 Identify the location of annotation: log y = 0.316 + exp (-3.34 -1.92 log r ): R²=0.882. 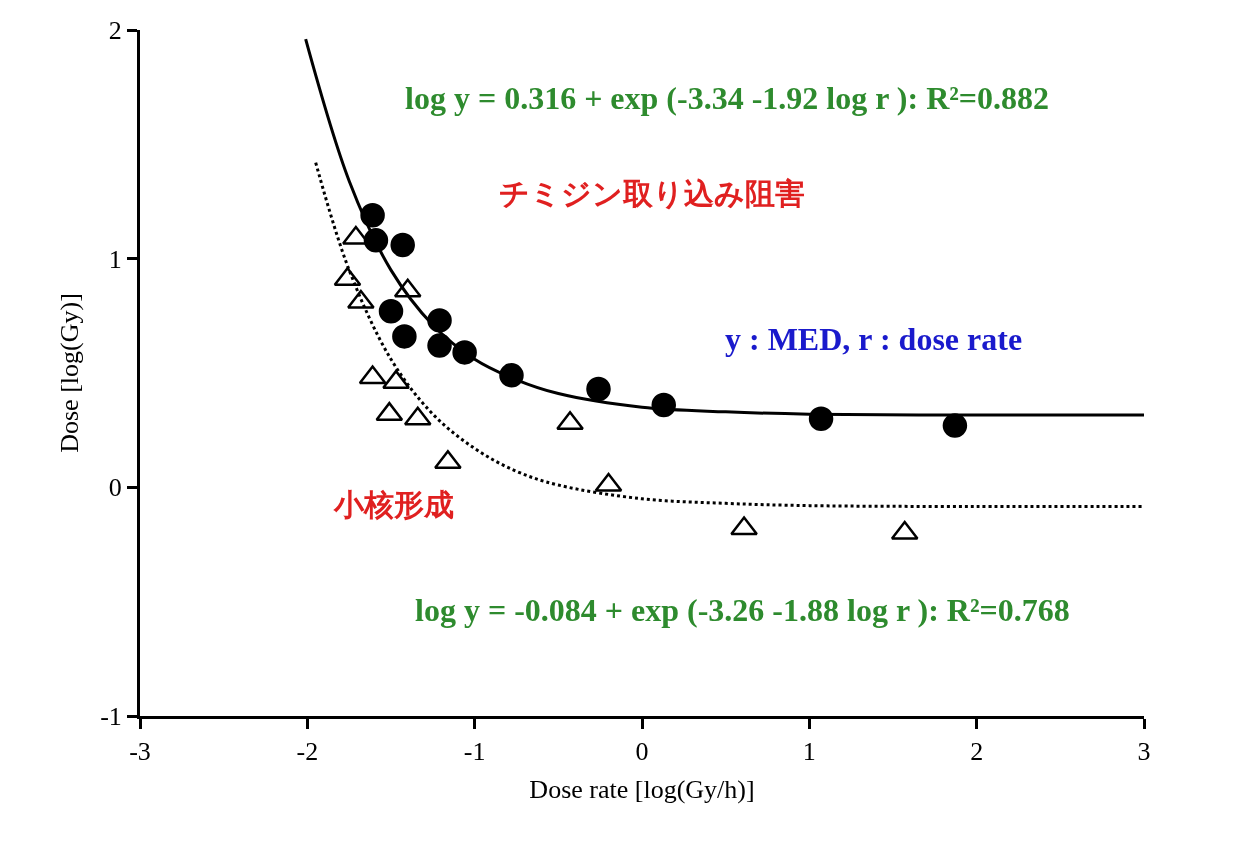
(727, 98).